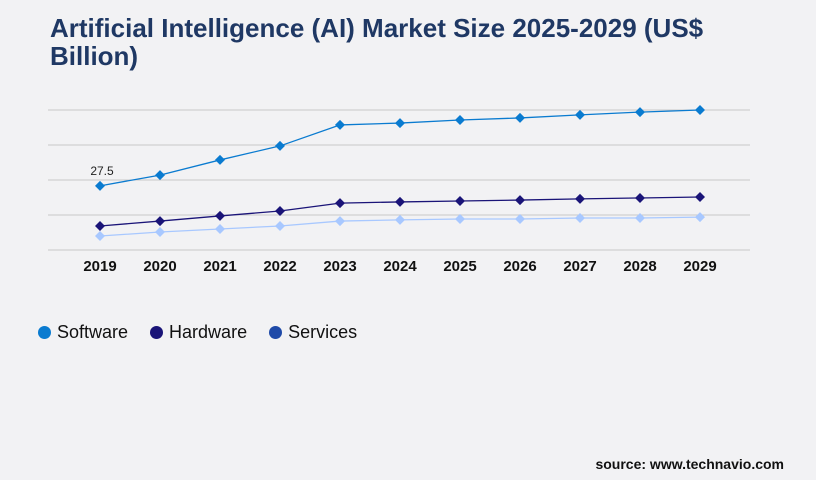 The width and height of the screenshot is (816, 480). What do you see at coordinates (219, 266) in the screenshot?
I see `x-tick-label: 2021` at bounding box center [219, 266].